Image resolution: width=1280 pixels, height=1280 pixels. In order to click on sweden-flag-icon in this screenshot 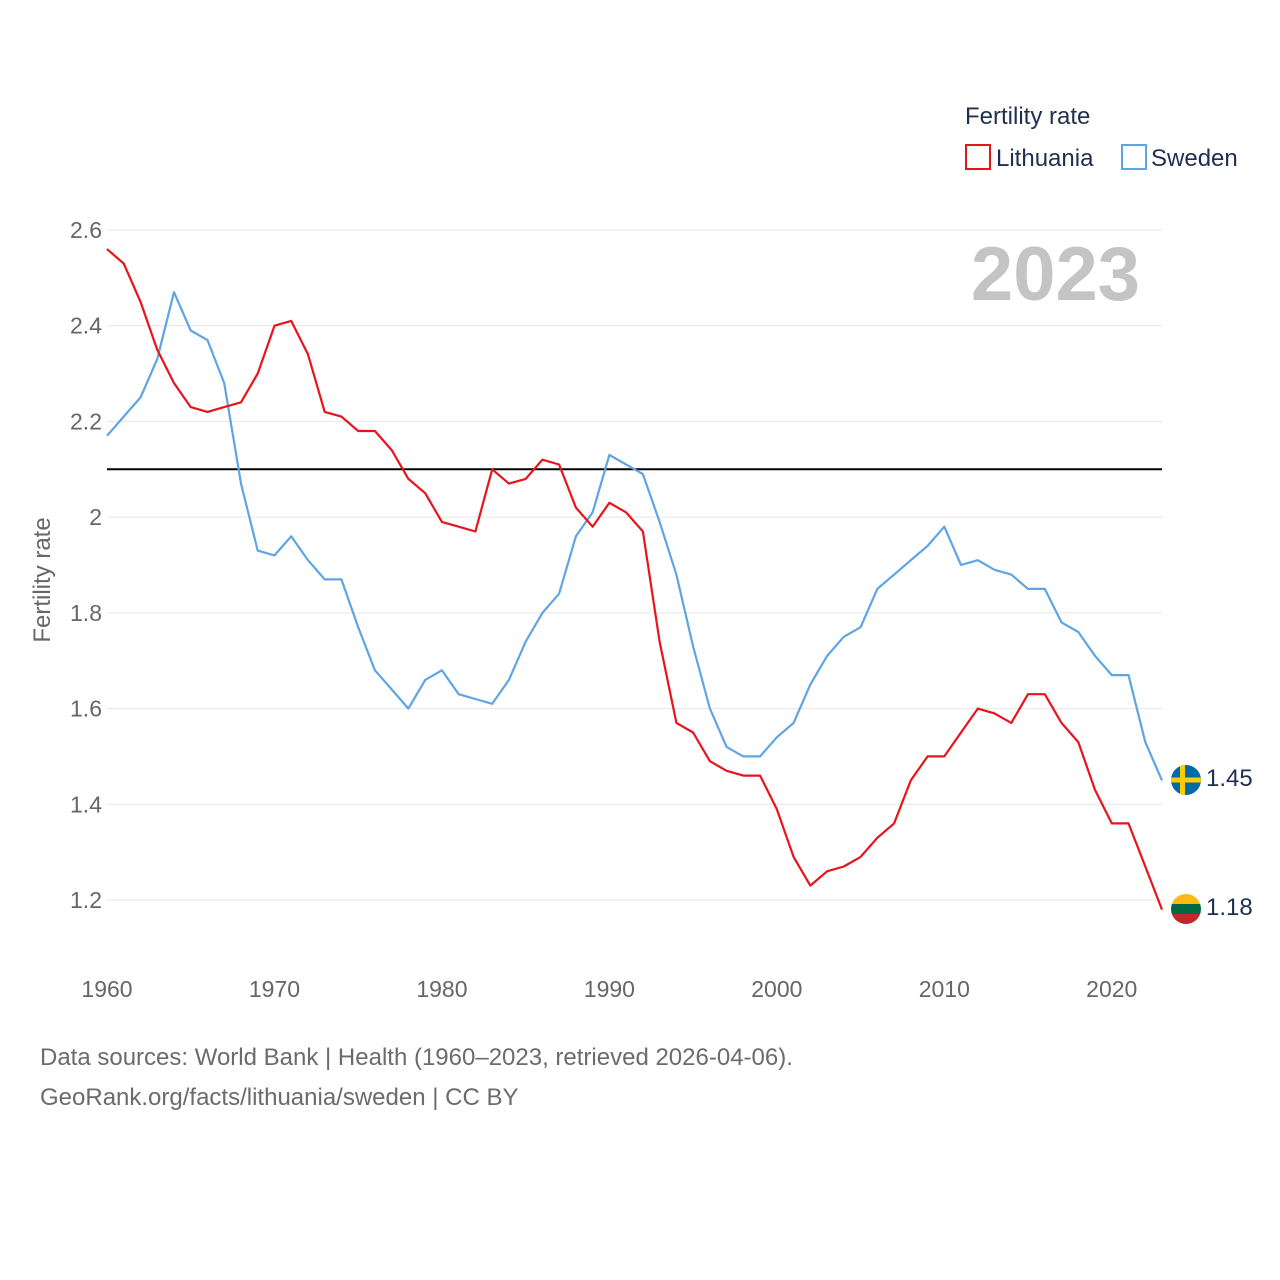, I will do `click(1186, 780)`.